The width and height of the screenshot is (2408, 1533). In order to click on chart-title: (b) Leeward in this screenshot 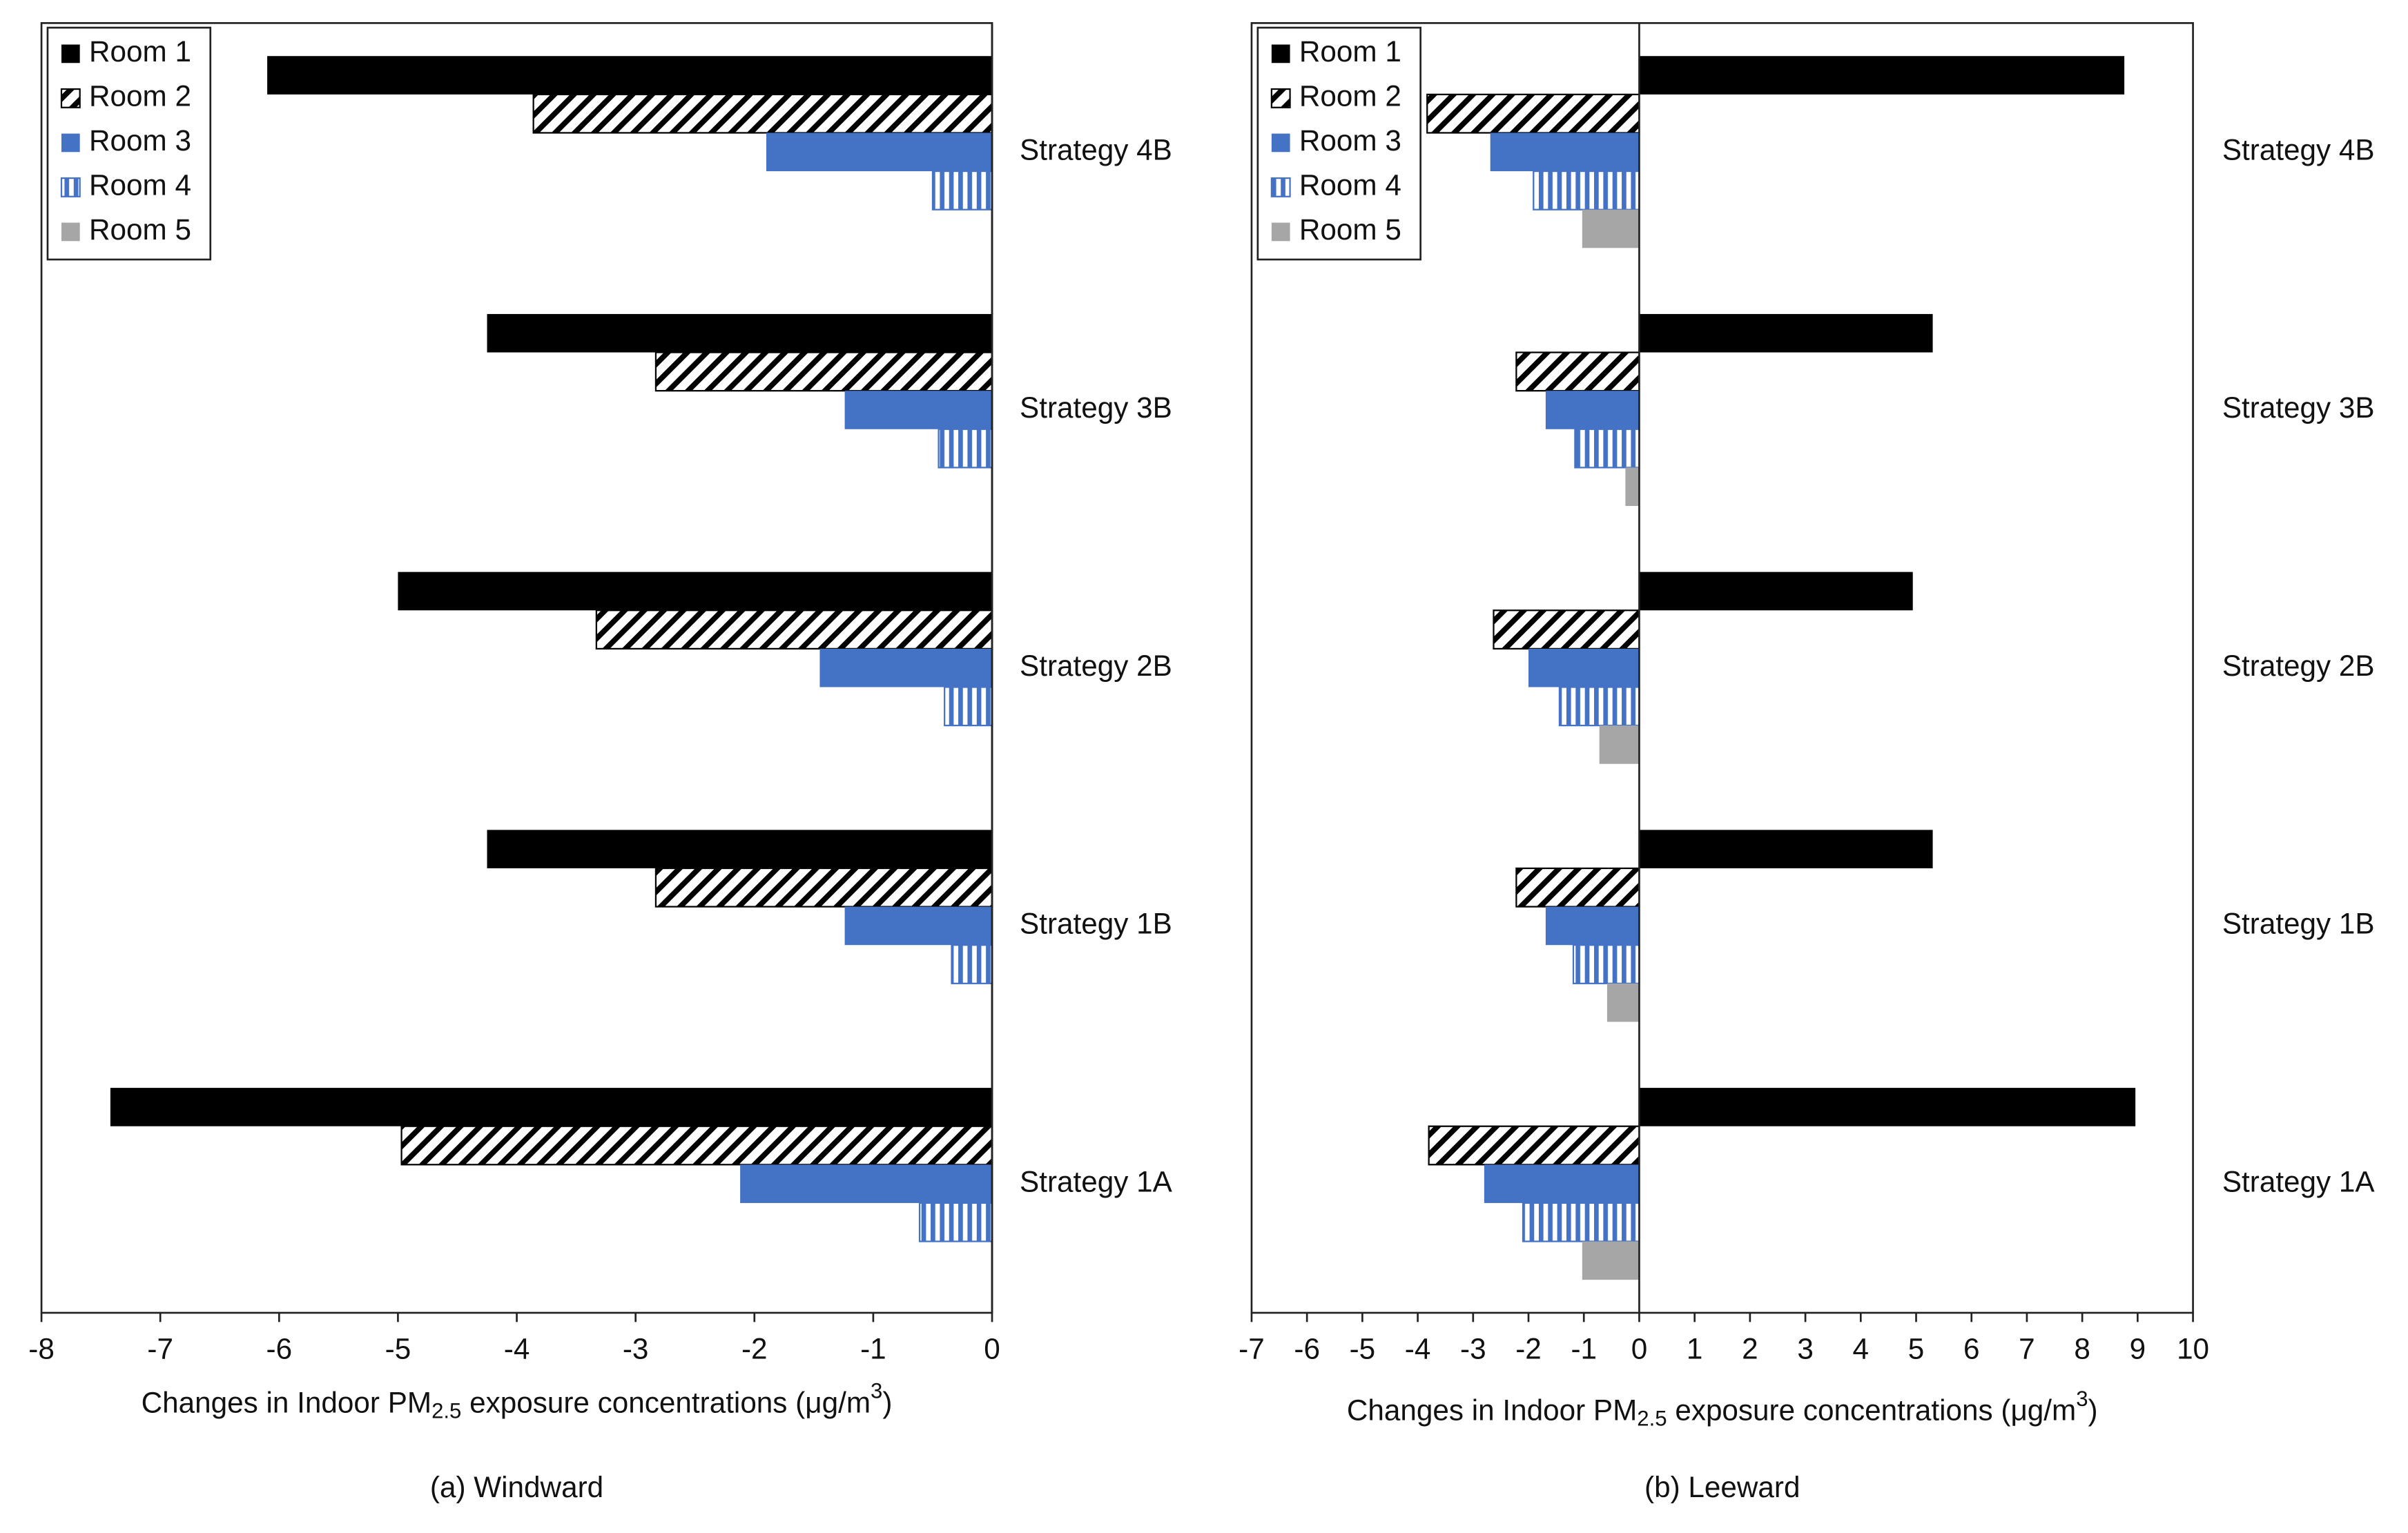, I will do `click(1722, 1487)`.